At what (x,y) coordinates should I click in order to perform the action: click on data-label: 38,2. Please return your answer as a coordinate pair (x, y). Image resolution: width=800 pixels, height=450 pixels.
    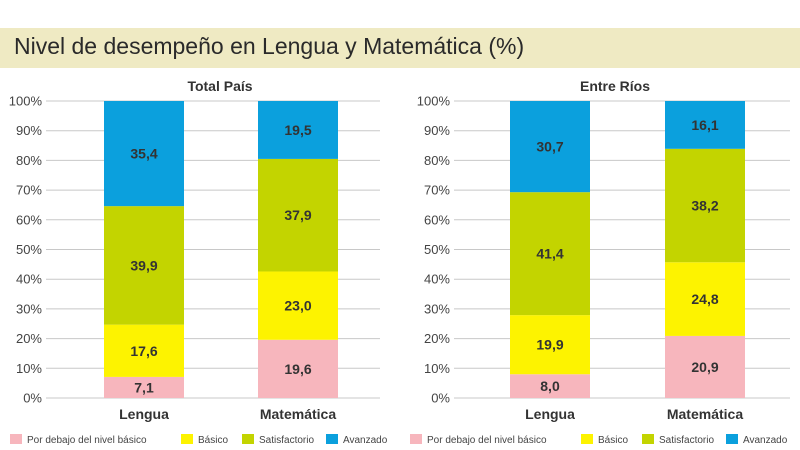
    Looking at the image, I should click on (704, 206).